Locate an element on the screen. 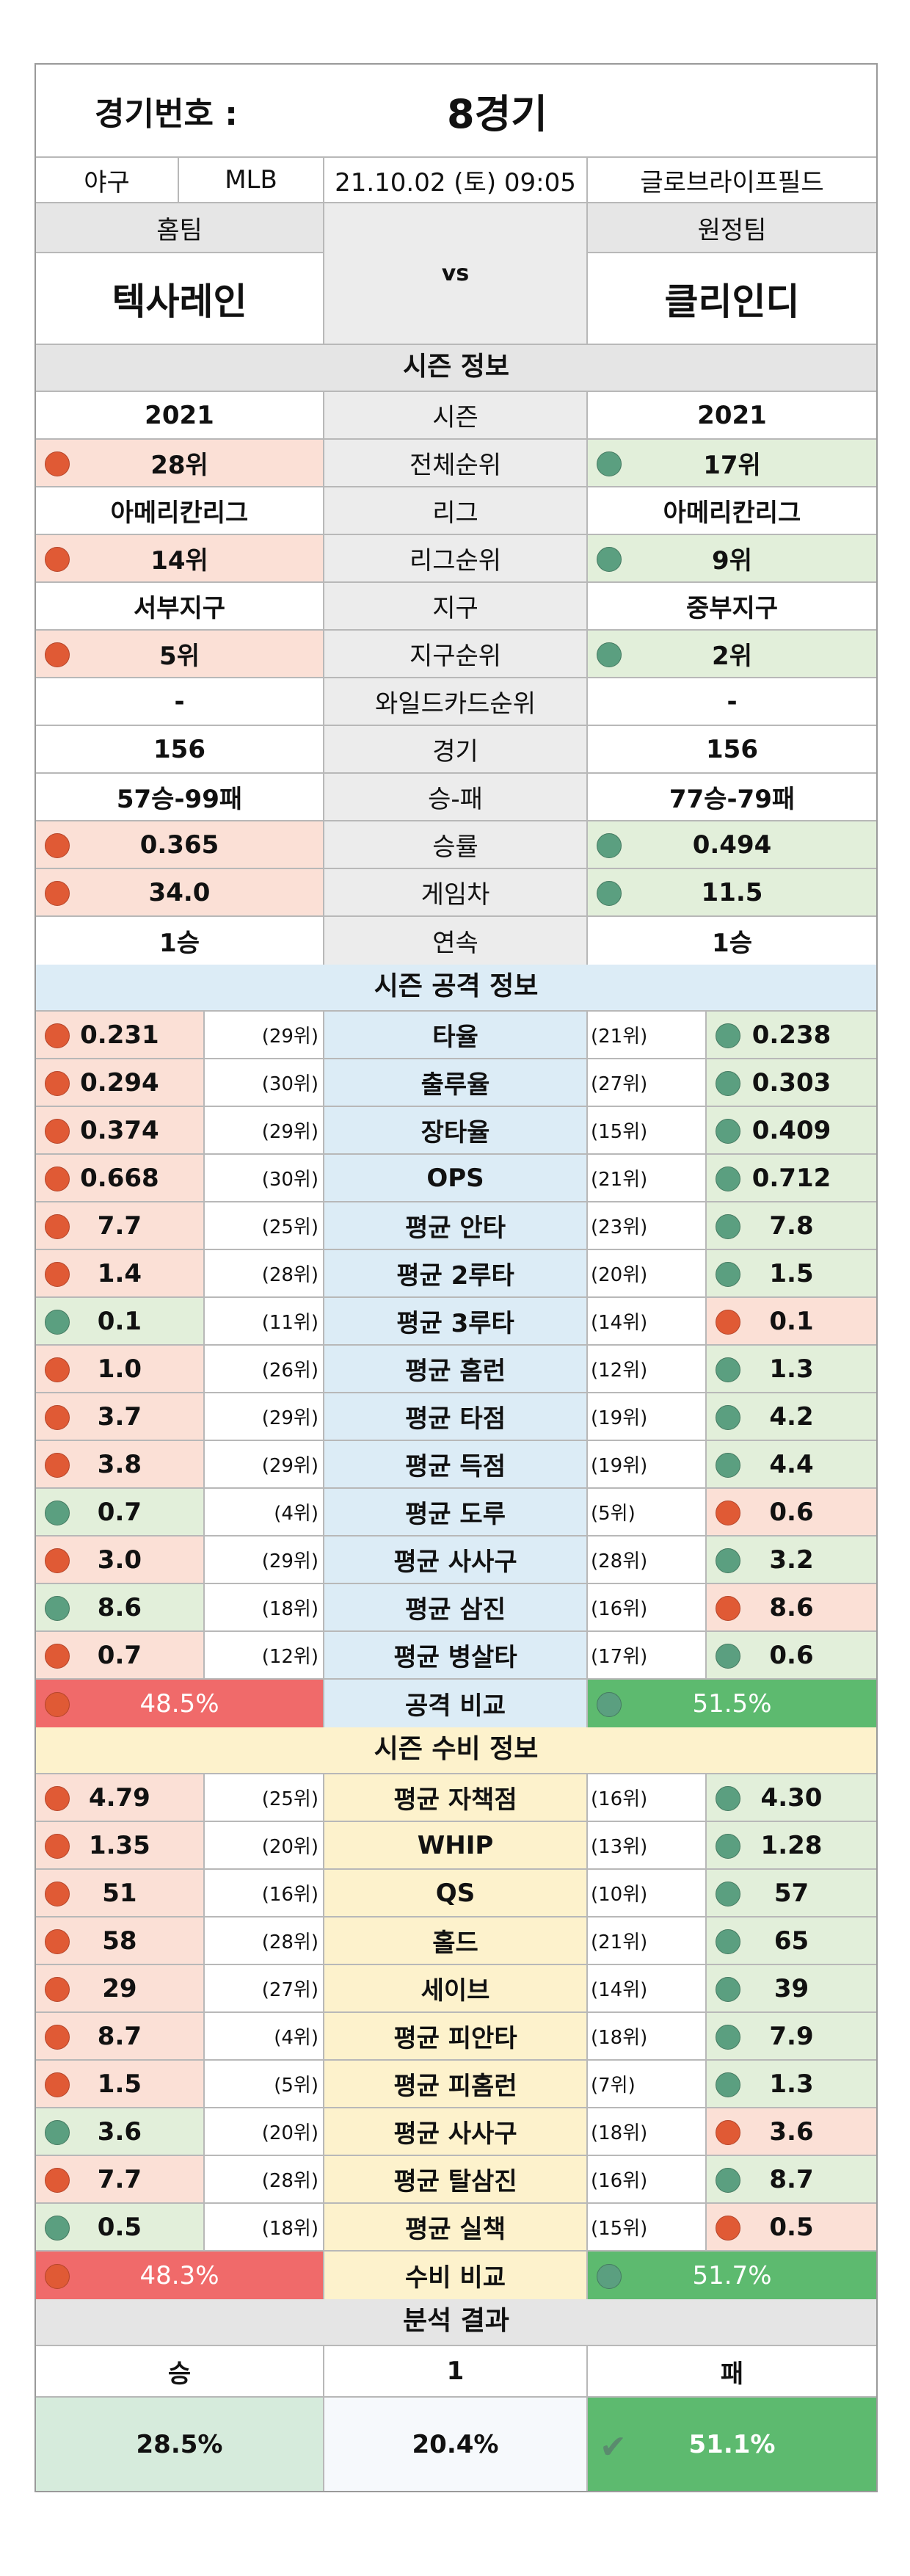 The height and width of the screenshot is (2576, 910). season-away-value: 9위 is located at coordinates (732, 558).